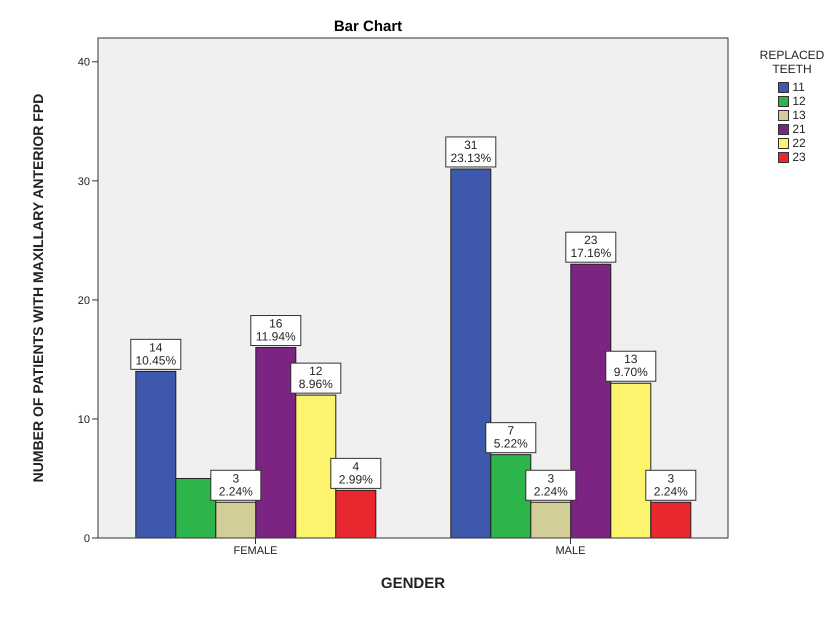 This screenshot has height=642, width=832. Describe the element at coordinates (798, 87) in the screenshot. I see `legend-label: 11` at that location.